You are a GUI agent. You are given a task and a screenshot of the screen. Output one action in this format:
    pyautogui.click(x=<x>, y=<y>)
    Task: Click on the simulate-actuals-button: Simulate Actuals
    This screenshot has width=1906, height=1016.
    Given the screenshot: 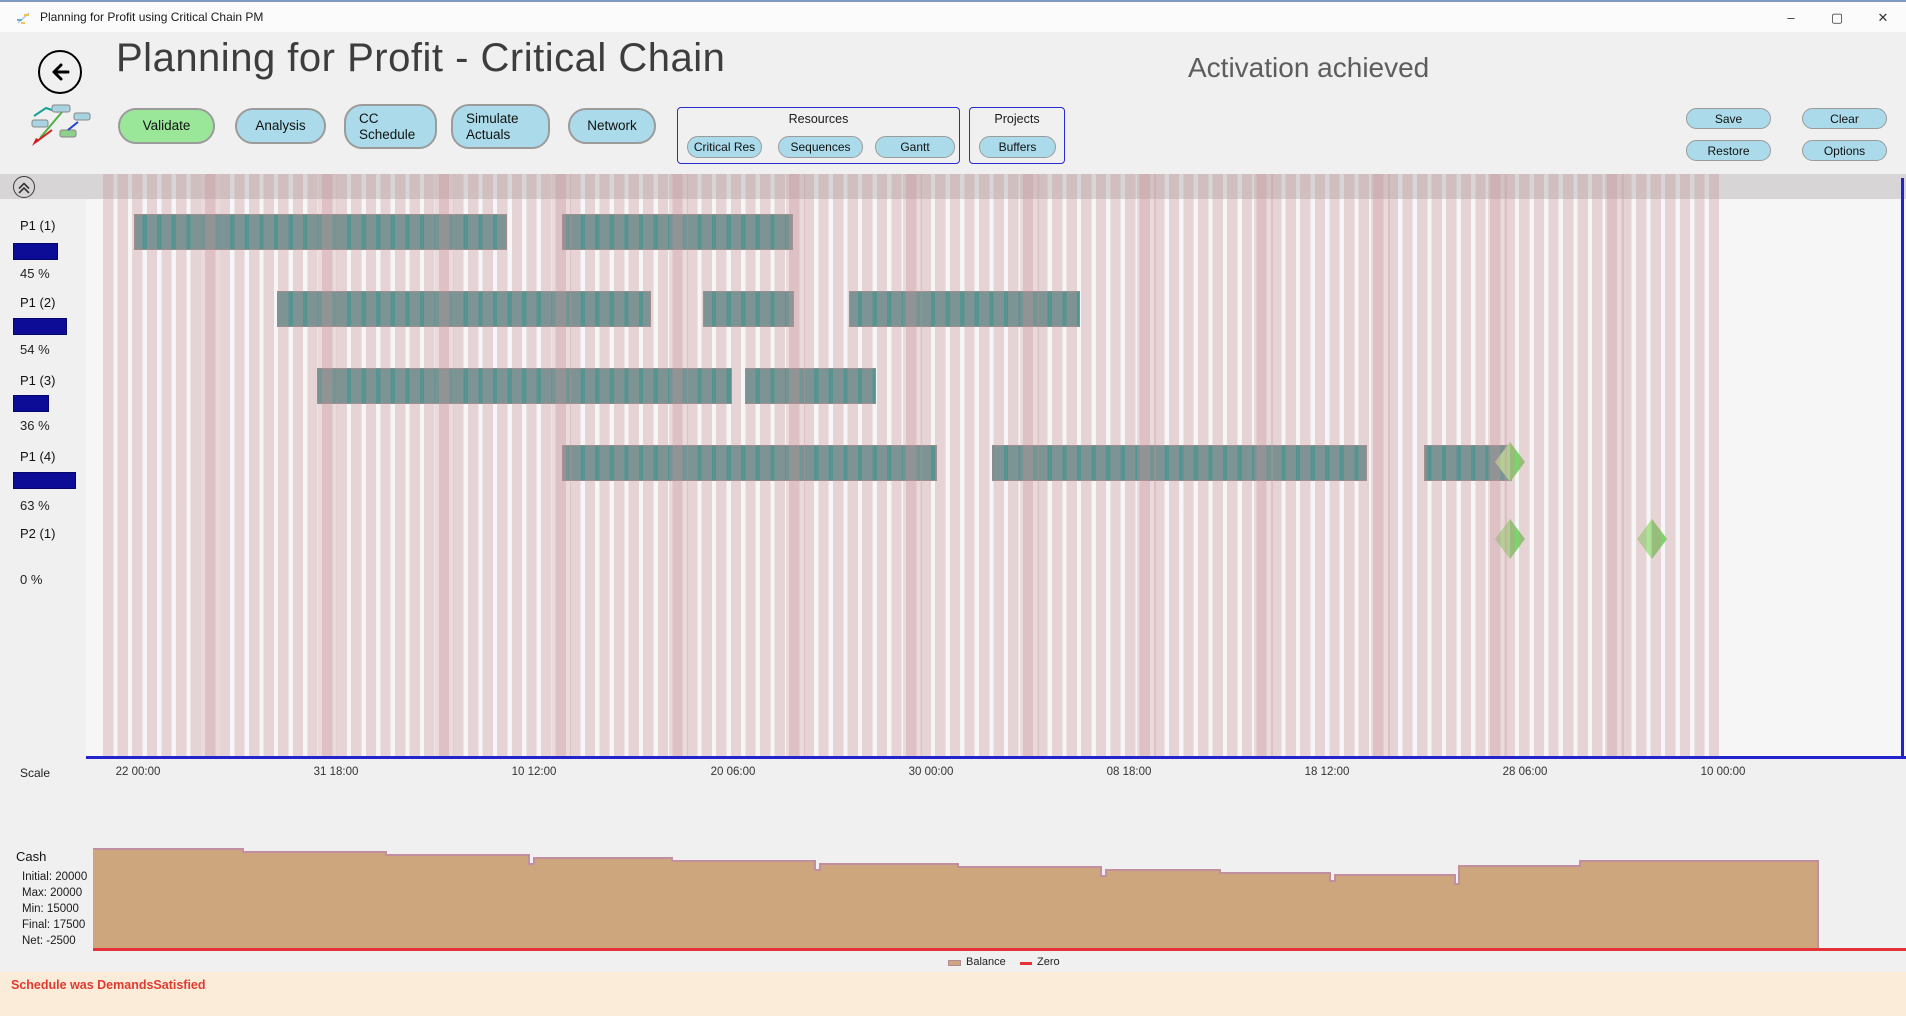 What is the action you would take?
    pyautogui.click(x=500, y=126)
    